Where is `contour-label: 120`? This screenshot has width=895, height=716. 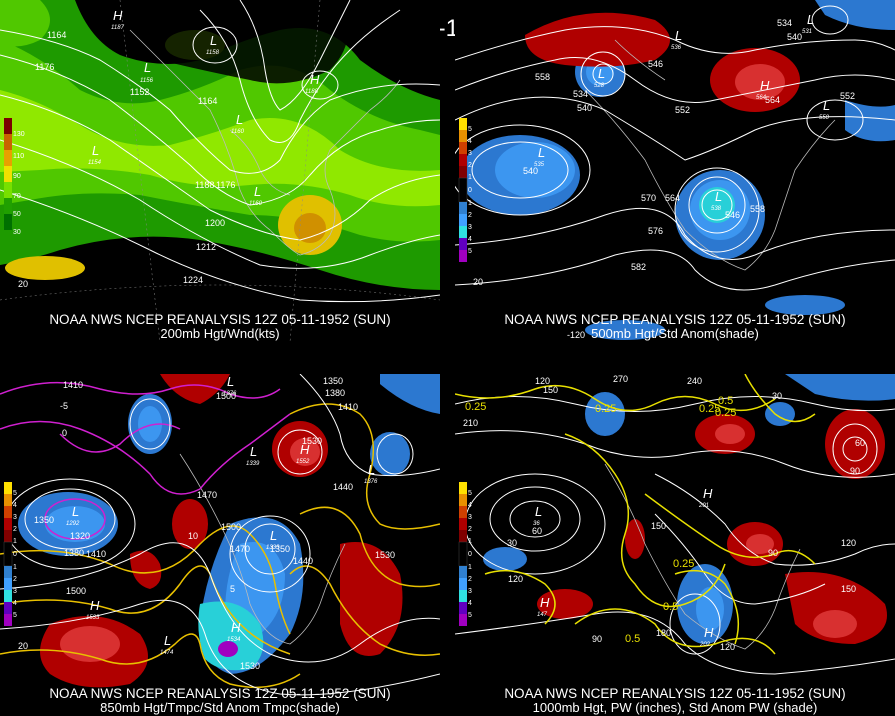
contour-label: 120 is located at coordinates (515, 579).